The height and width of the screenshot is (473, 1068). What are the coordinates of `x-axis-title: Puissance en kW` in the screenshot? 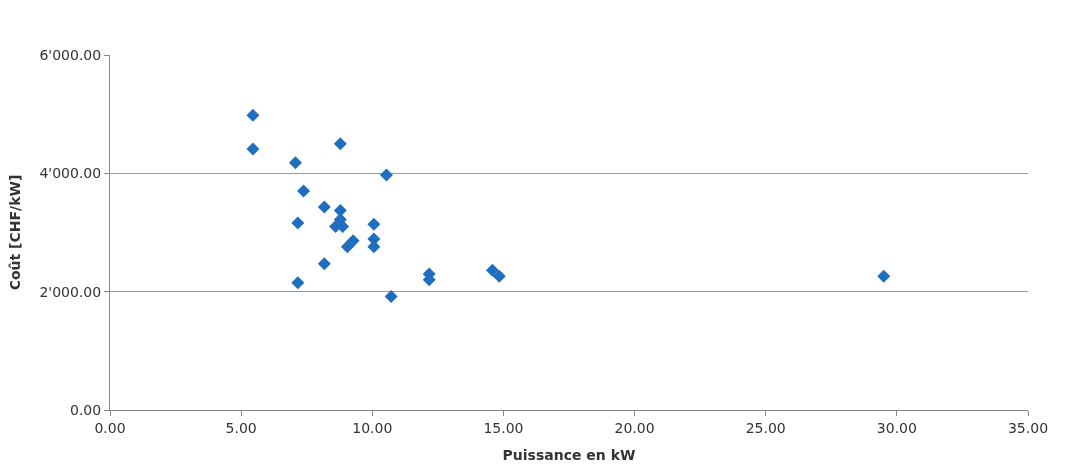 It's located at (569, 455).